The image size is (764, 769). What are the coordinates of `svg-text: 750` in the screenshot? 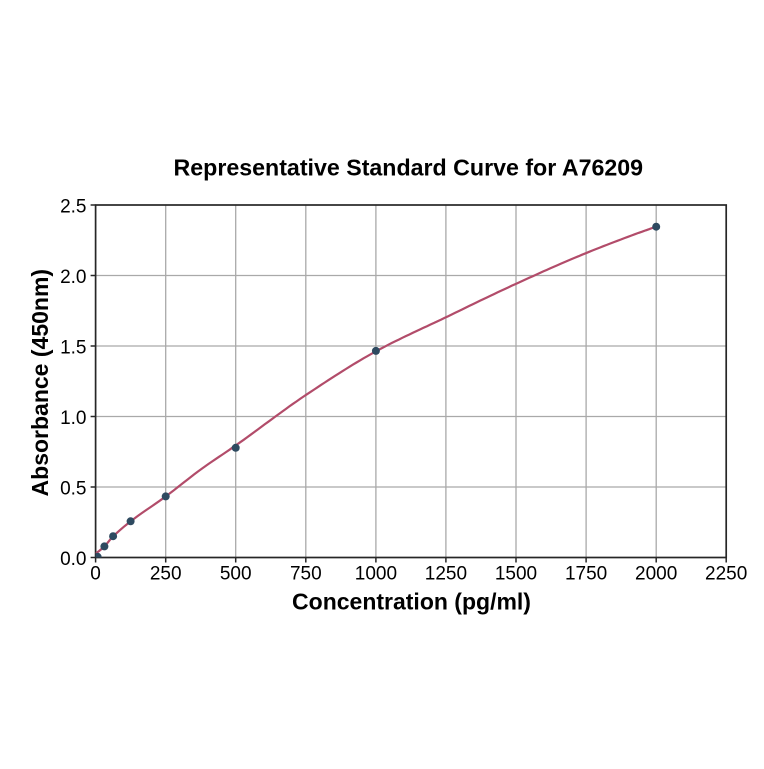 It's located at (306, 574).